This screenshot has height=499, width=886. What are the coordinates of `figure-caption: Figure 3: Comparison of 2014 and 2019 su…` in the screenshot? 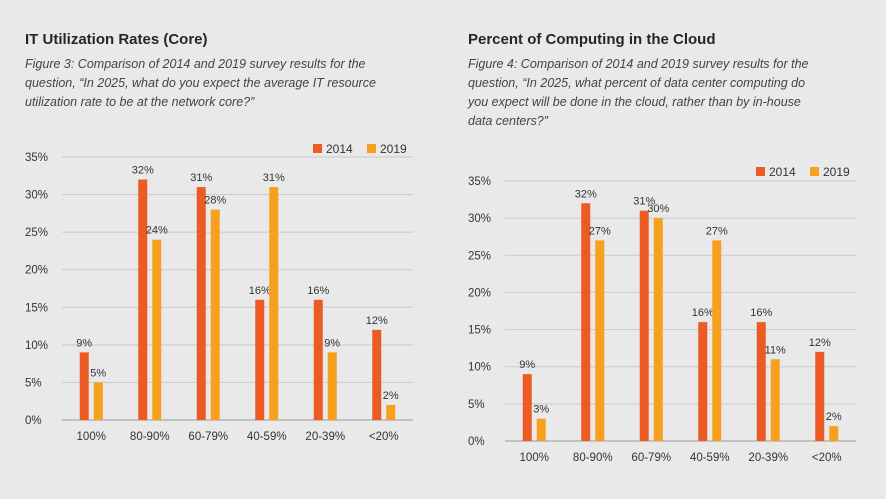 It's located at (200, 83).